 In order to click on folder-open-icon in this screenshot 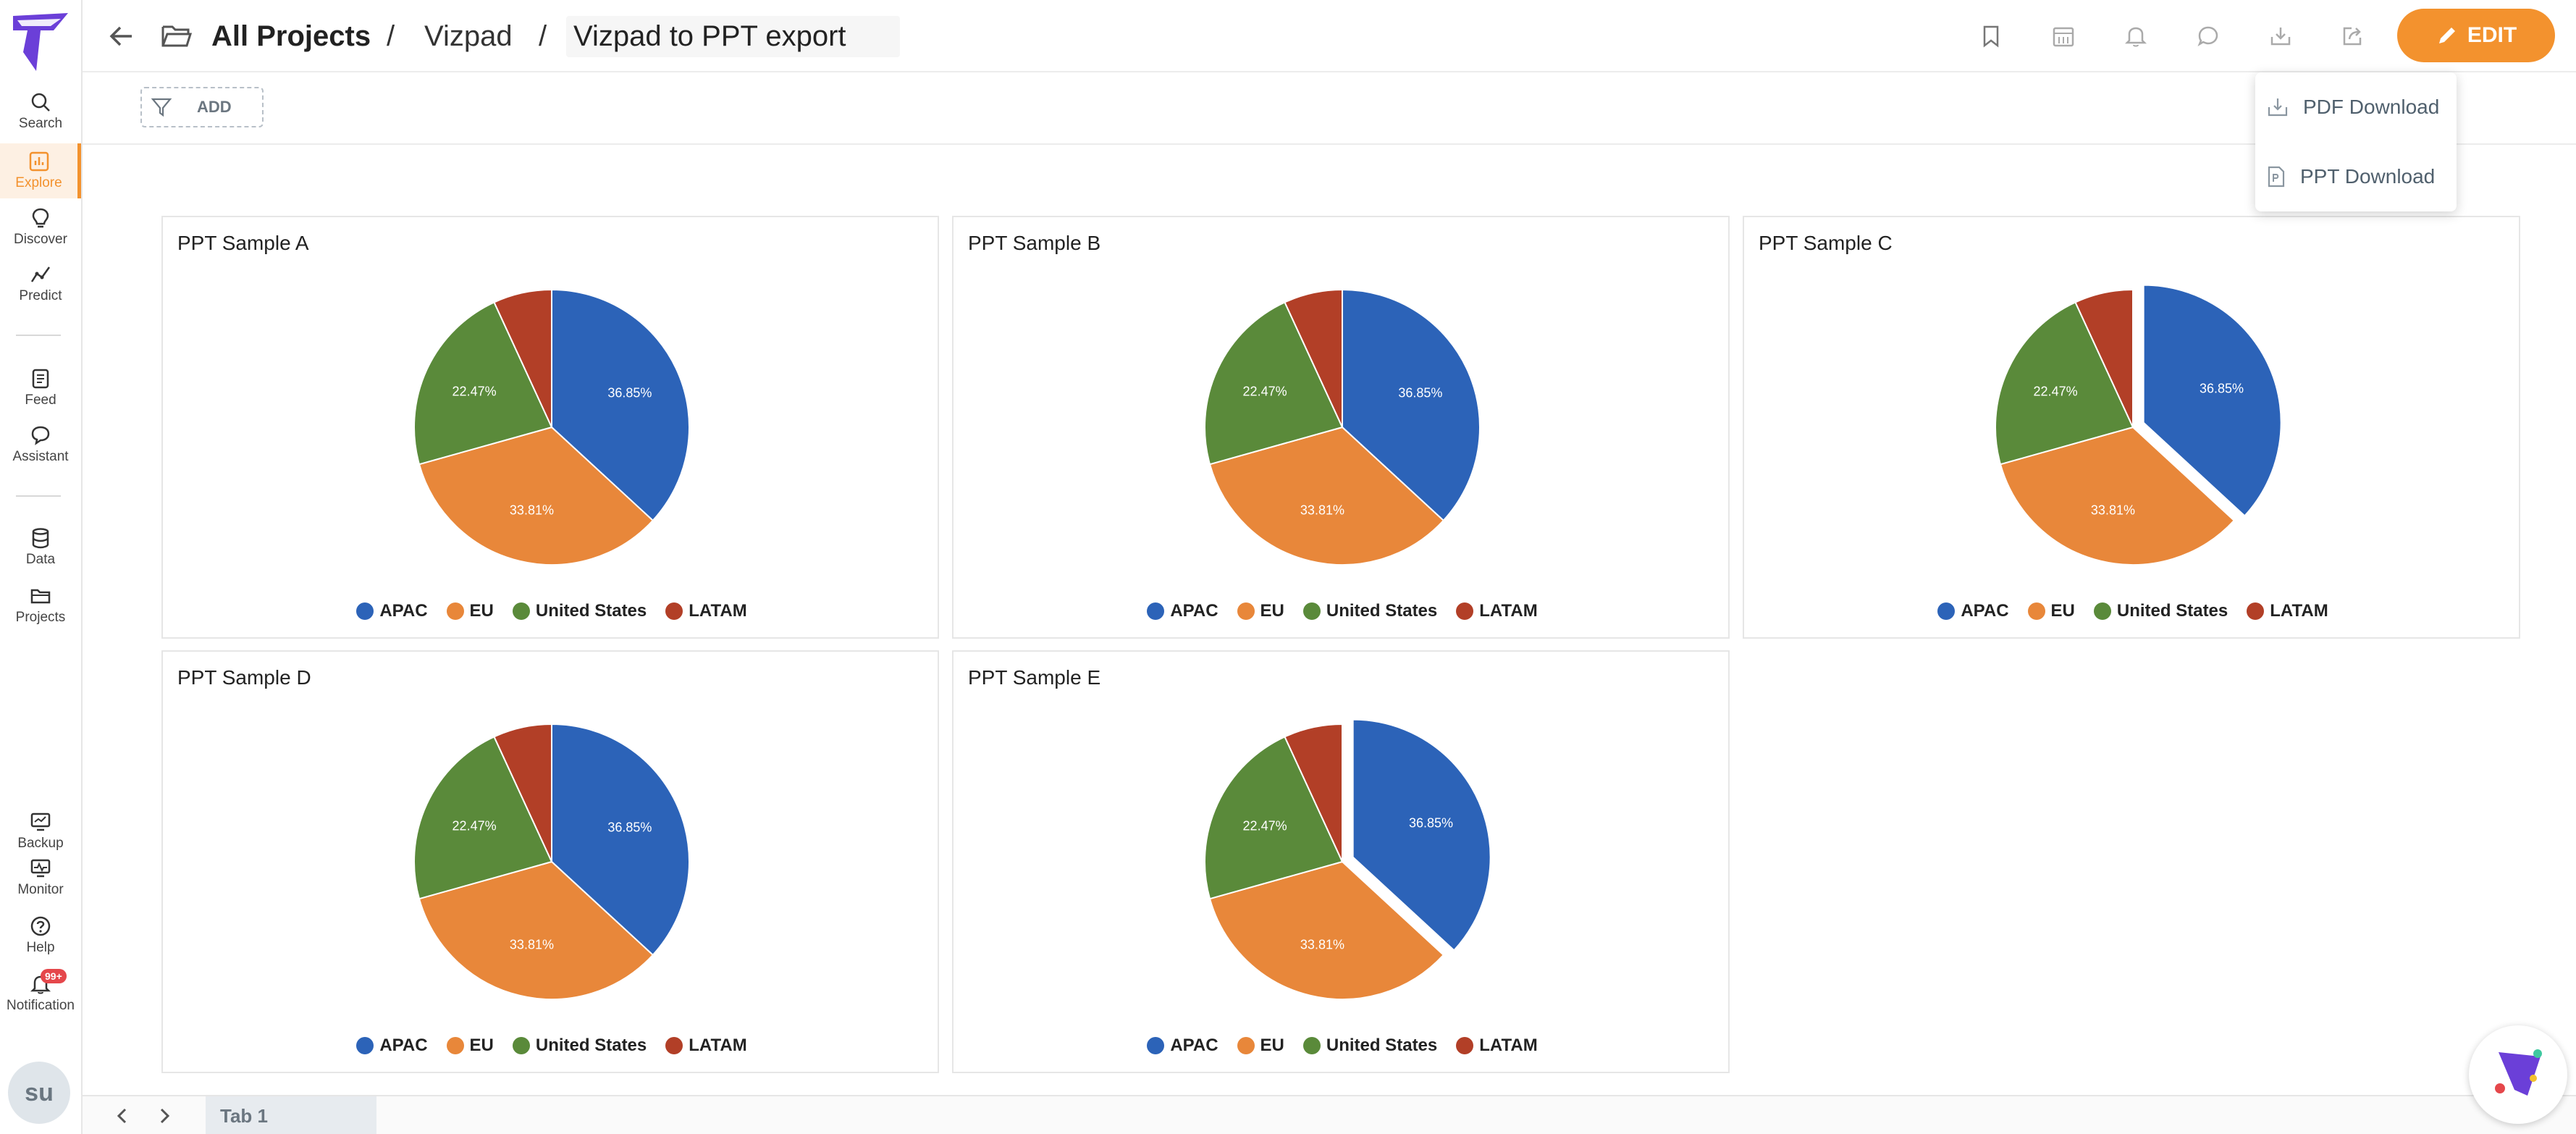, I will do `click(177, 36)`.